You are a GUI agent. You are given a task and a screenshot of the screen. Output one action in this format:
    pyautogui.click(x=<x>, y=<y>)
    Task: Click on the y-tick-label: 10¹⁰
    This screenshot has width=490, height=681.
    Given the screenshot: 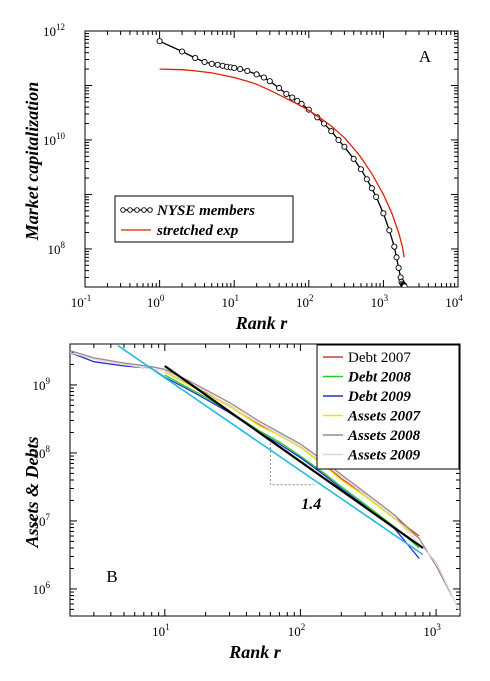 What is the action you would take?
    pyautogui.click(x=54, y=139)
    